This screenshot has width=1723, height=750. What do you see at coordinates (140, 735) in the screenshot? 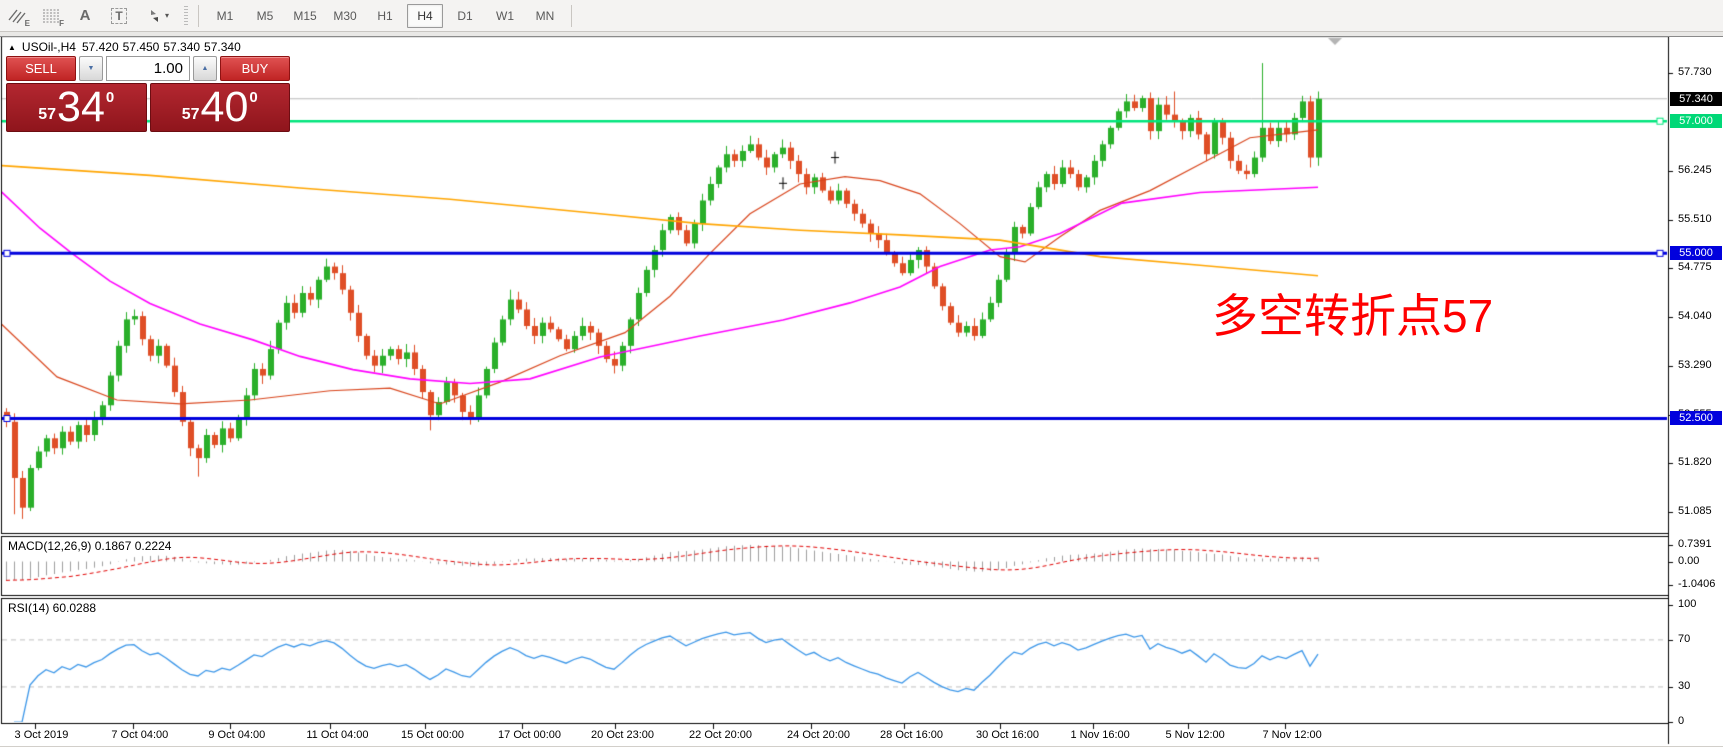
I see `time-axis-label: 7 Oct 04:00` at bounding box center [140, 735].